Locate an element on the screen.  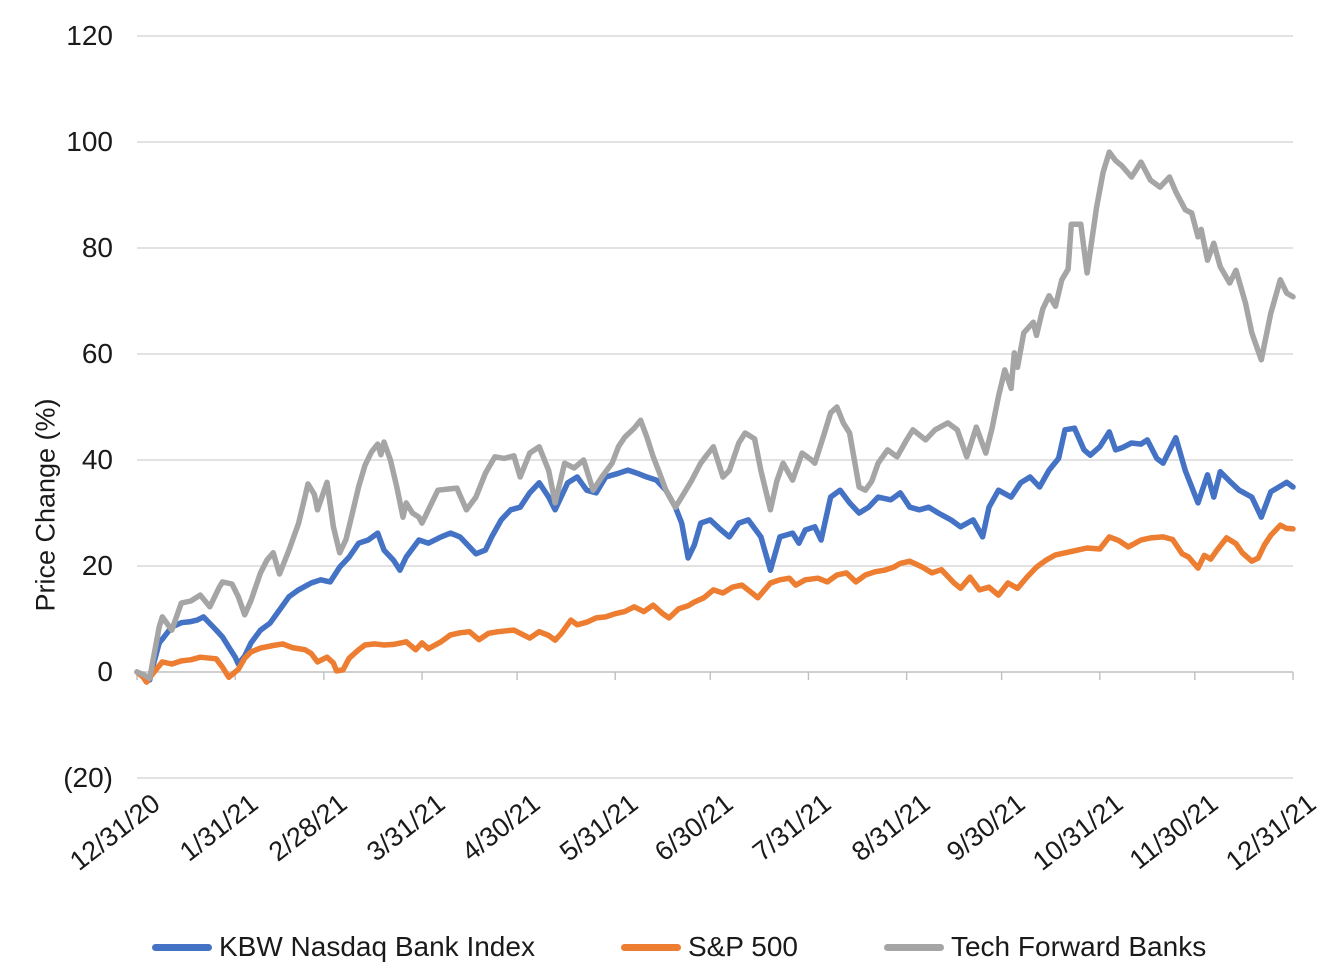
legend-item-kbw: KBW Nasdaq Bank Index is located at coordinates (343, 947).